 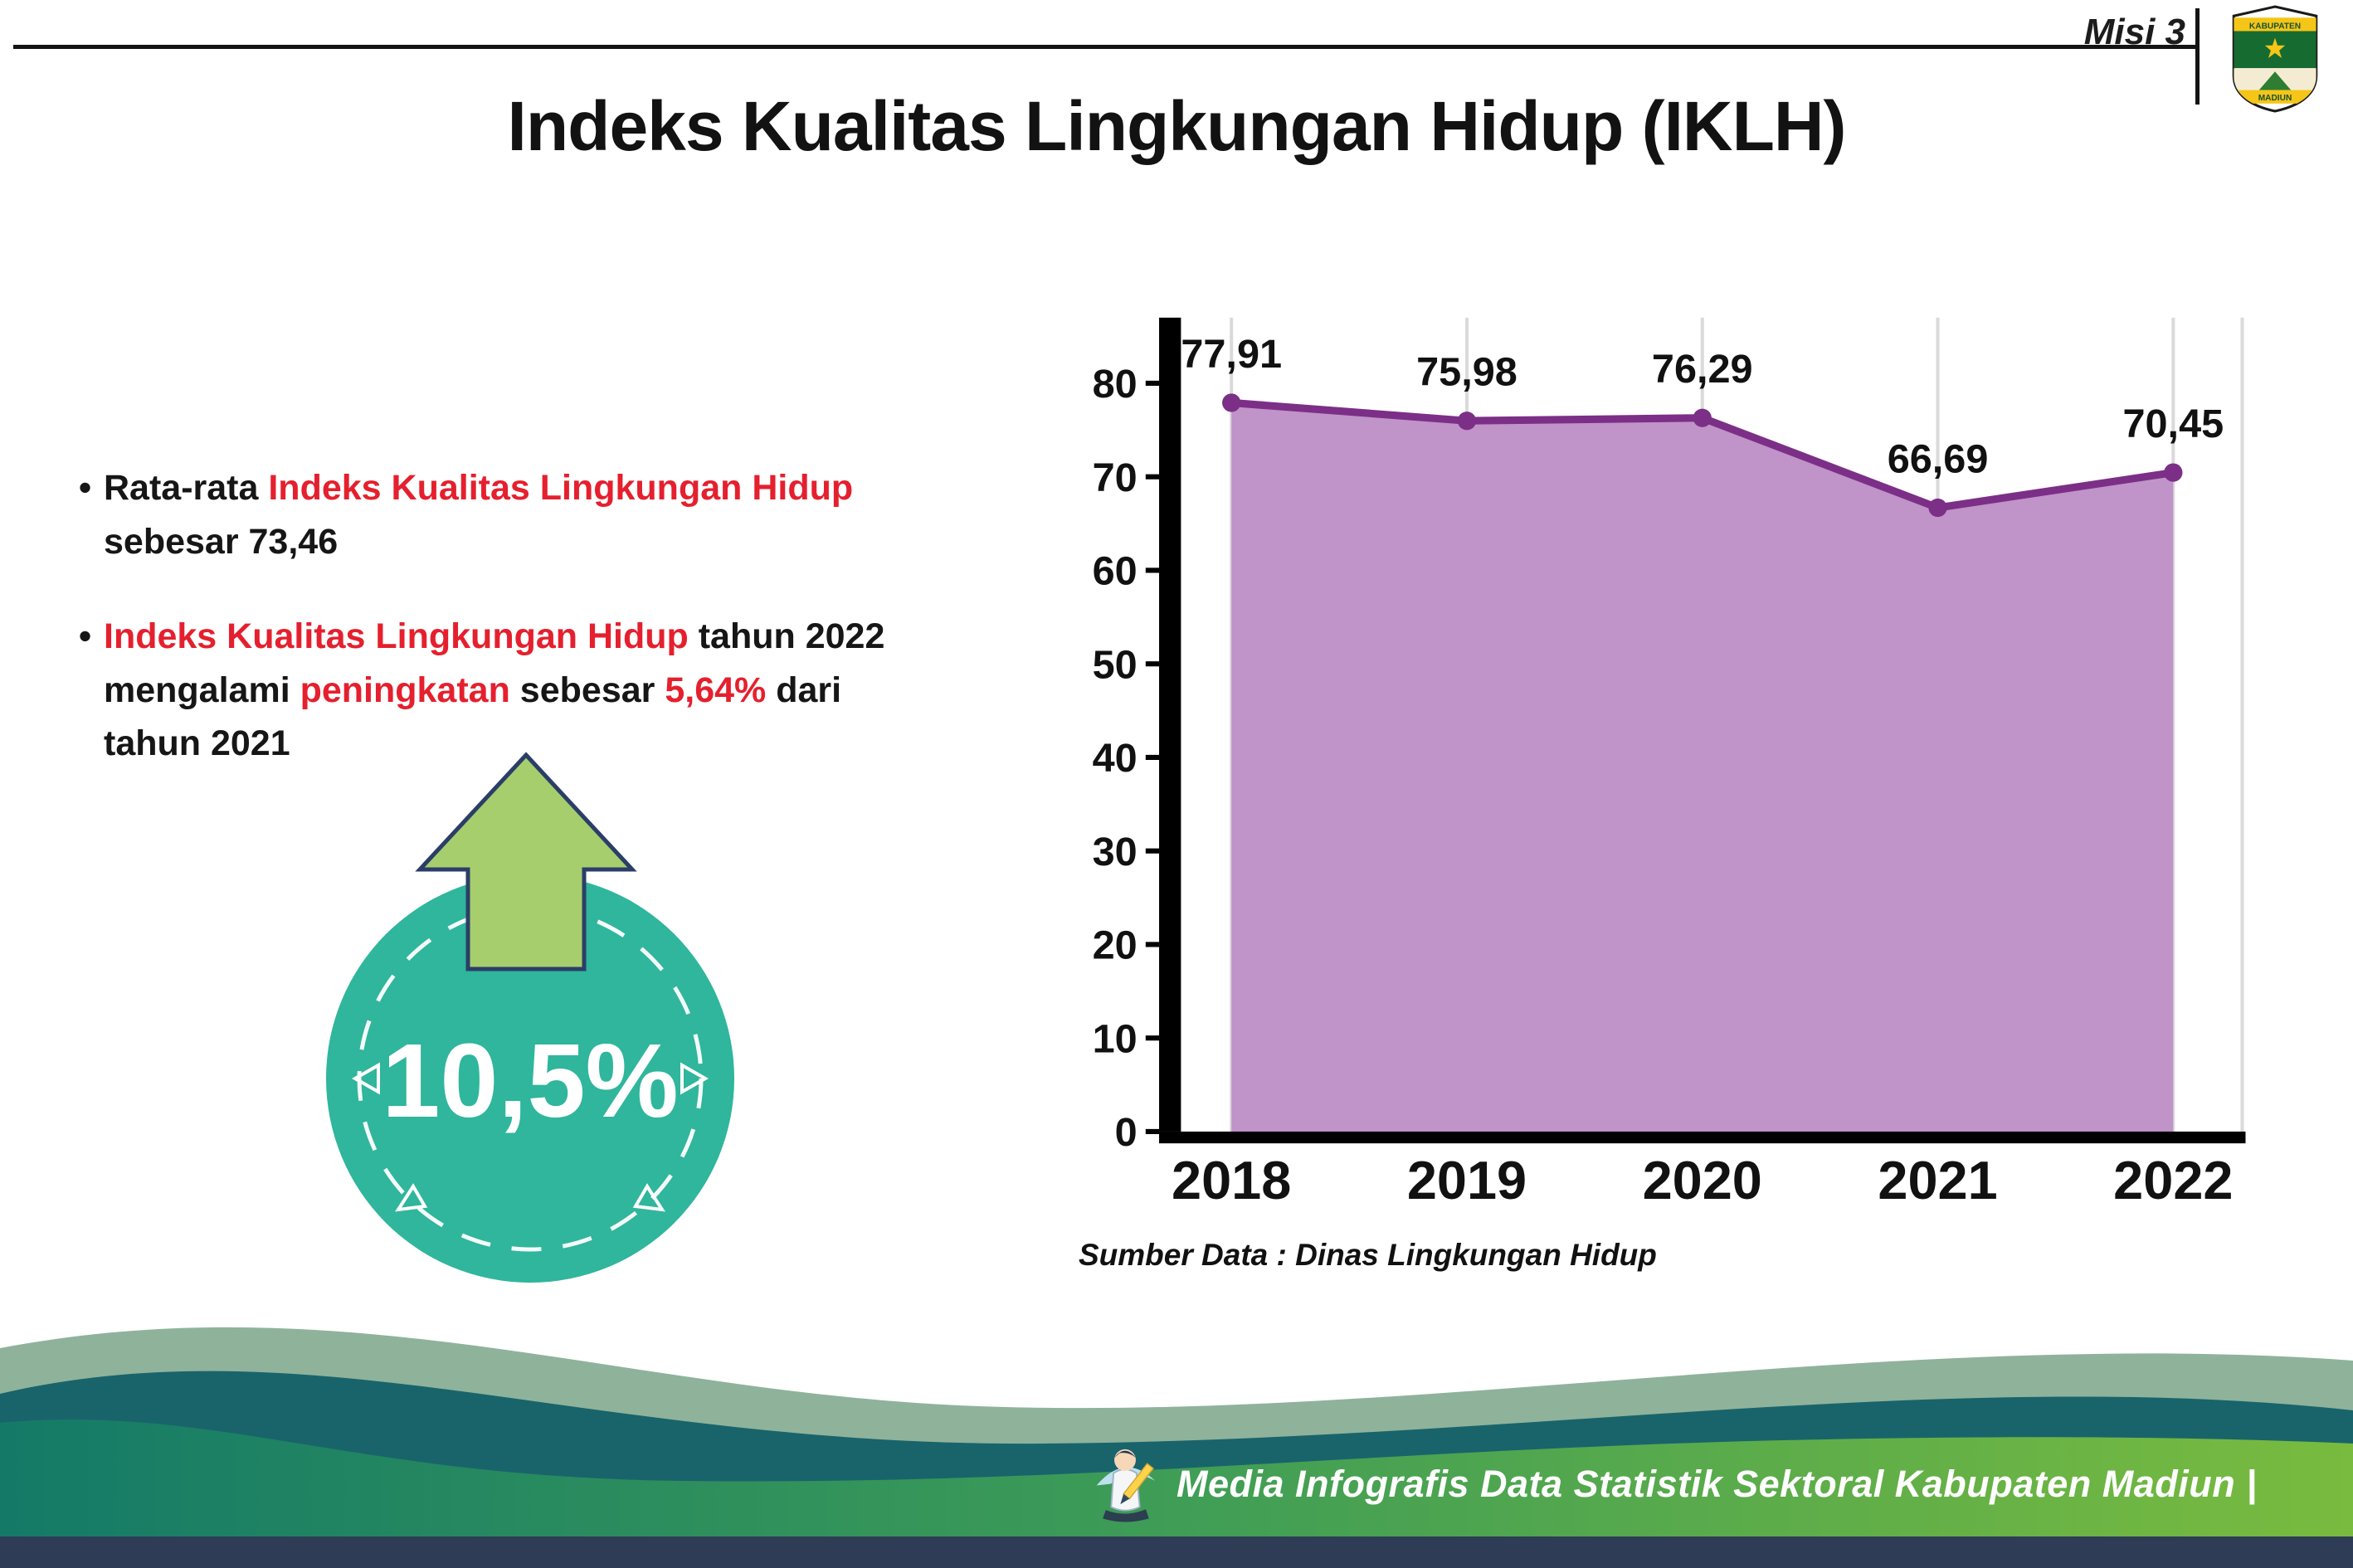 What do you see at coordinates (1115, 852) in the screenshot?
I see `y-tick-label: 30` at bounding box center [1115, 852].